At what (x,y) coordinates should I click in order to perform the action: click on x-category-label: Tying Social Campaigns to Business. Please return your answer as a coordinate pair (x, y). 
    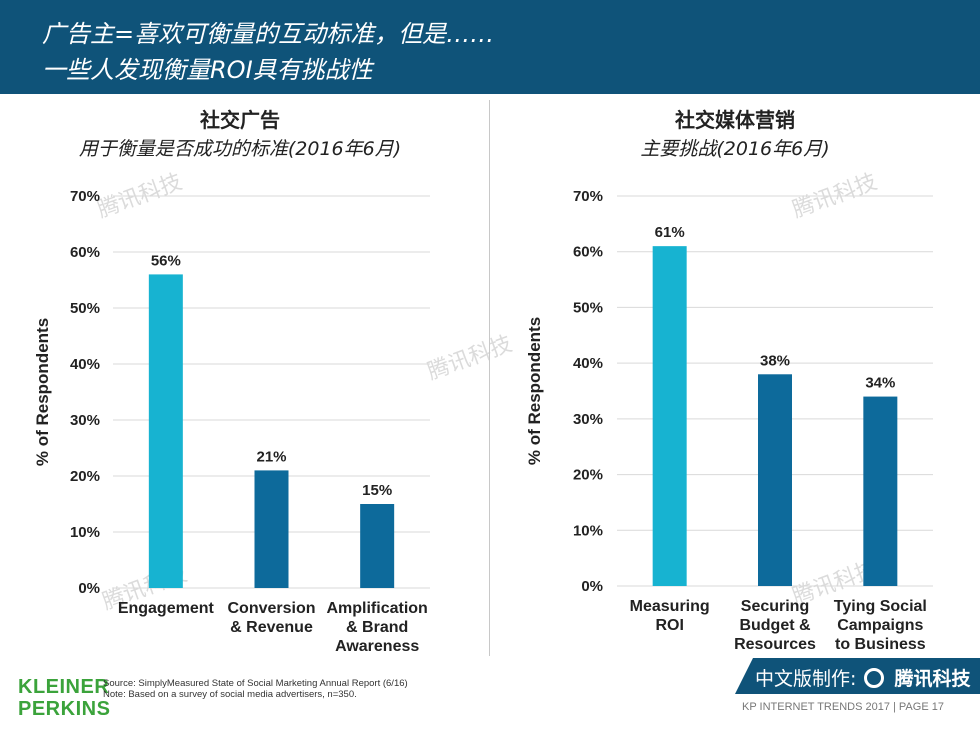
    Looking at the image, I should click on (880, 625).